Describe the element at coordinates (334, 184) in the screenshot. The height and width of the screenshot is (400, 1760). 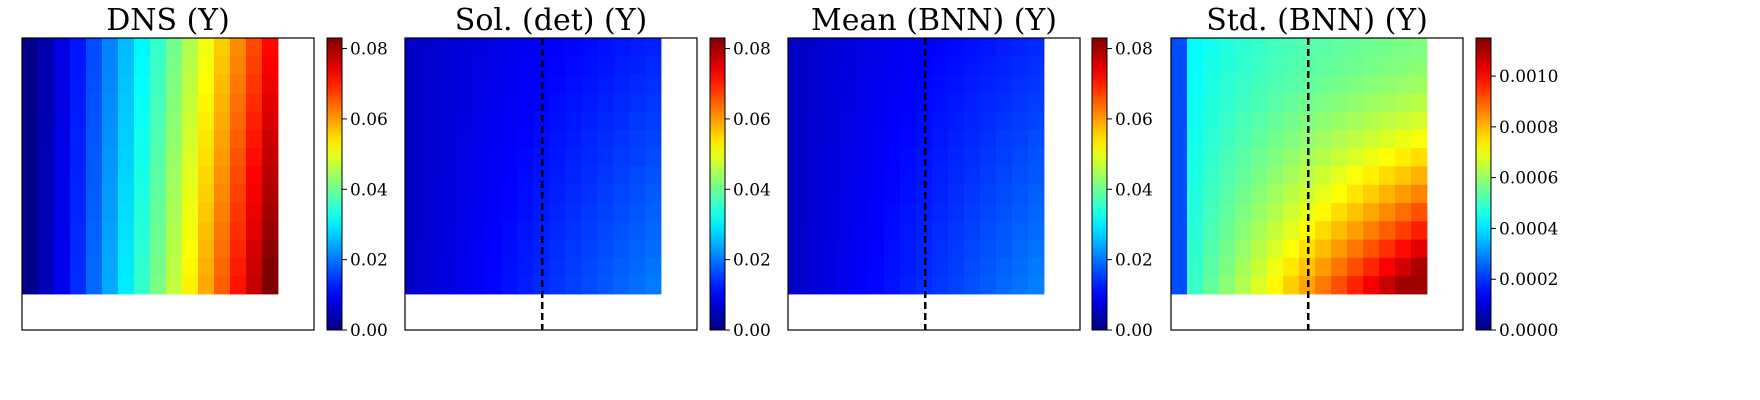
I see `colorbar-gradient` at that location.